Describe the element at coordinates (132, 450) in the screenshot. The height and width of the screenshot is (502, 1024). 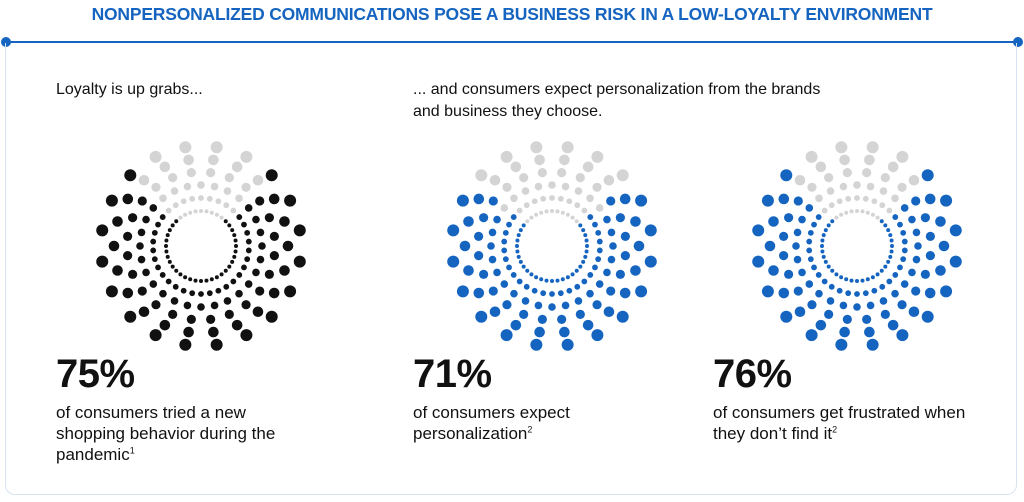
I see `footnote-marker-1: 1` at that location.